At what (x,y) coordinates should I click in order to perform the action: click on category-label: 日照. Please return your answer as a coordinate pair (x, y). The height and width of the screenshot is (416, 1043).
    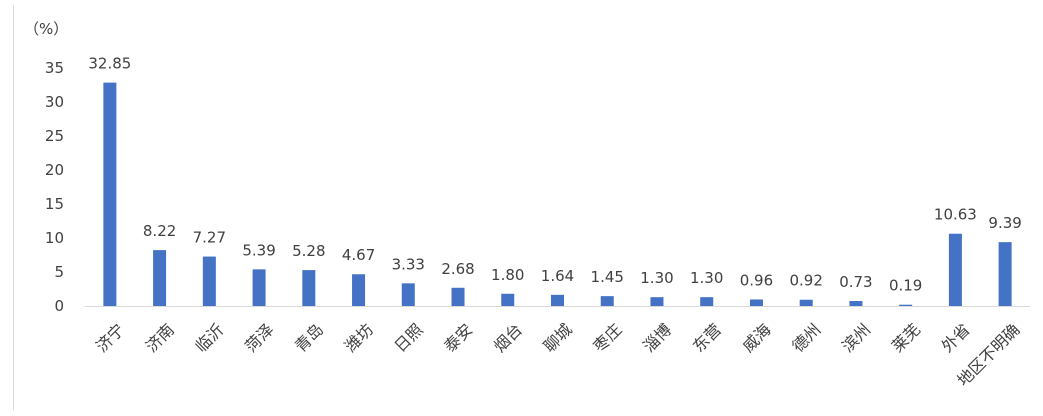
    Looking at the image, I should click on (409, 338).